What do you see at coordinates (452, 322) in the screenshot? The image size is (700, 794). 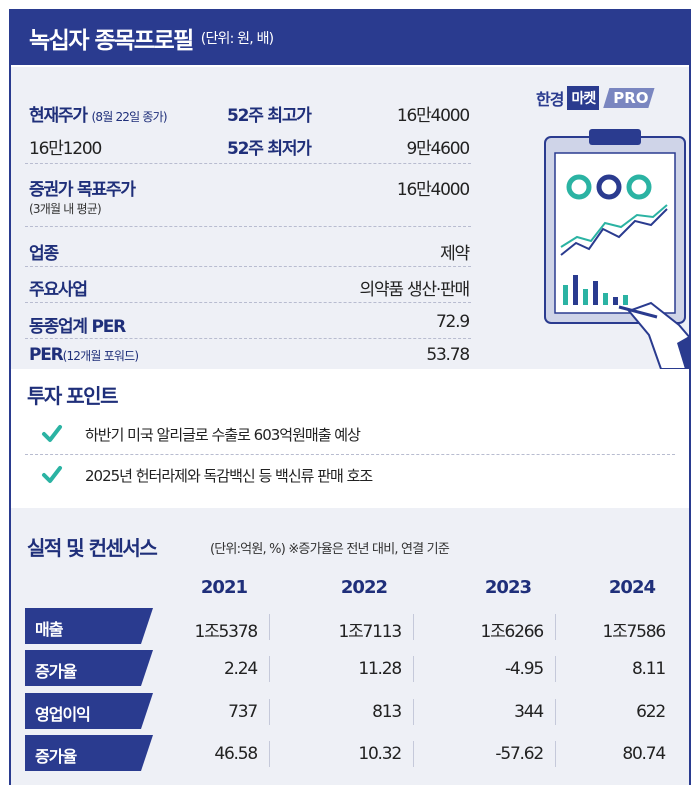 I see `peer-per-value: 72.9` at bounding box center [452, 322].